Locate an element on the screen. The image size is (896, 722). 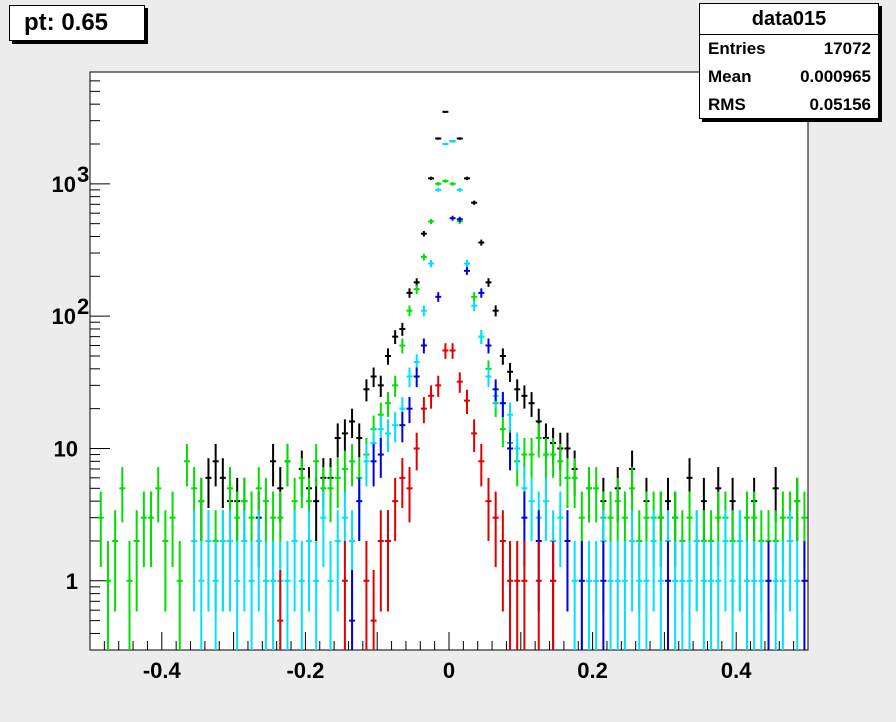
stats-row-mean: Mean 0.000965 is located at coordinates (789, 77).